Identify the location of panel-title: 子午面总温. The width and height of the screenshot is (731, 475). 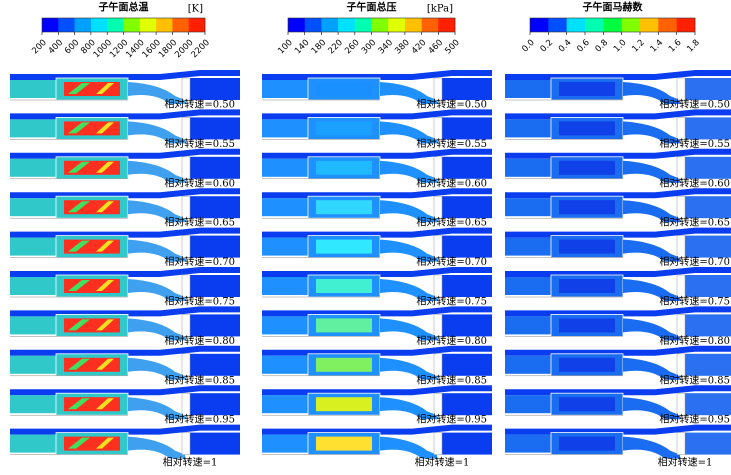
(124, 7).